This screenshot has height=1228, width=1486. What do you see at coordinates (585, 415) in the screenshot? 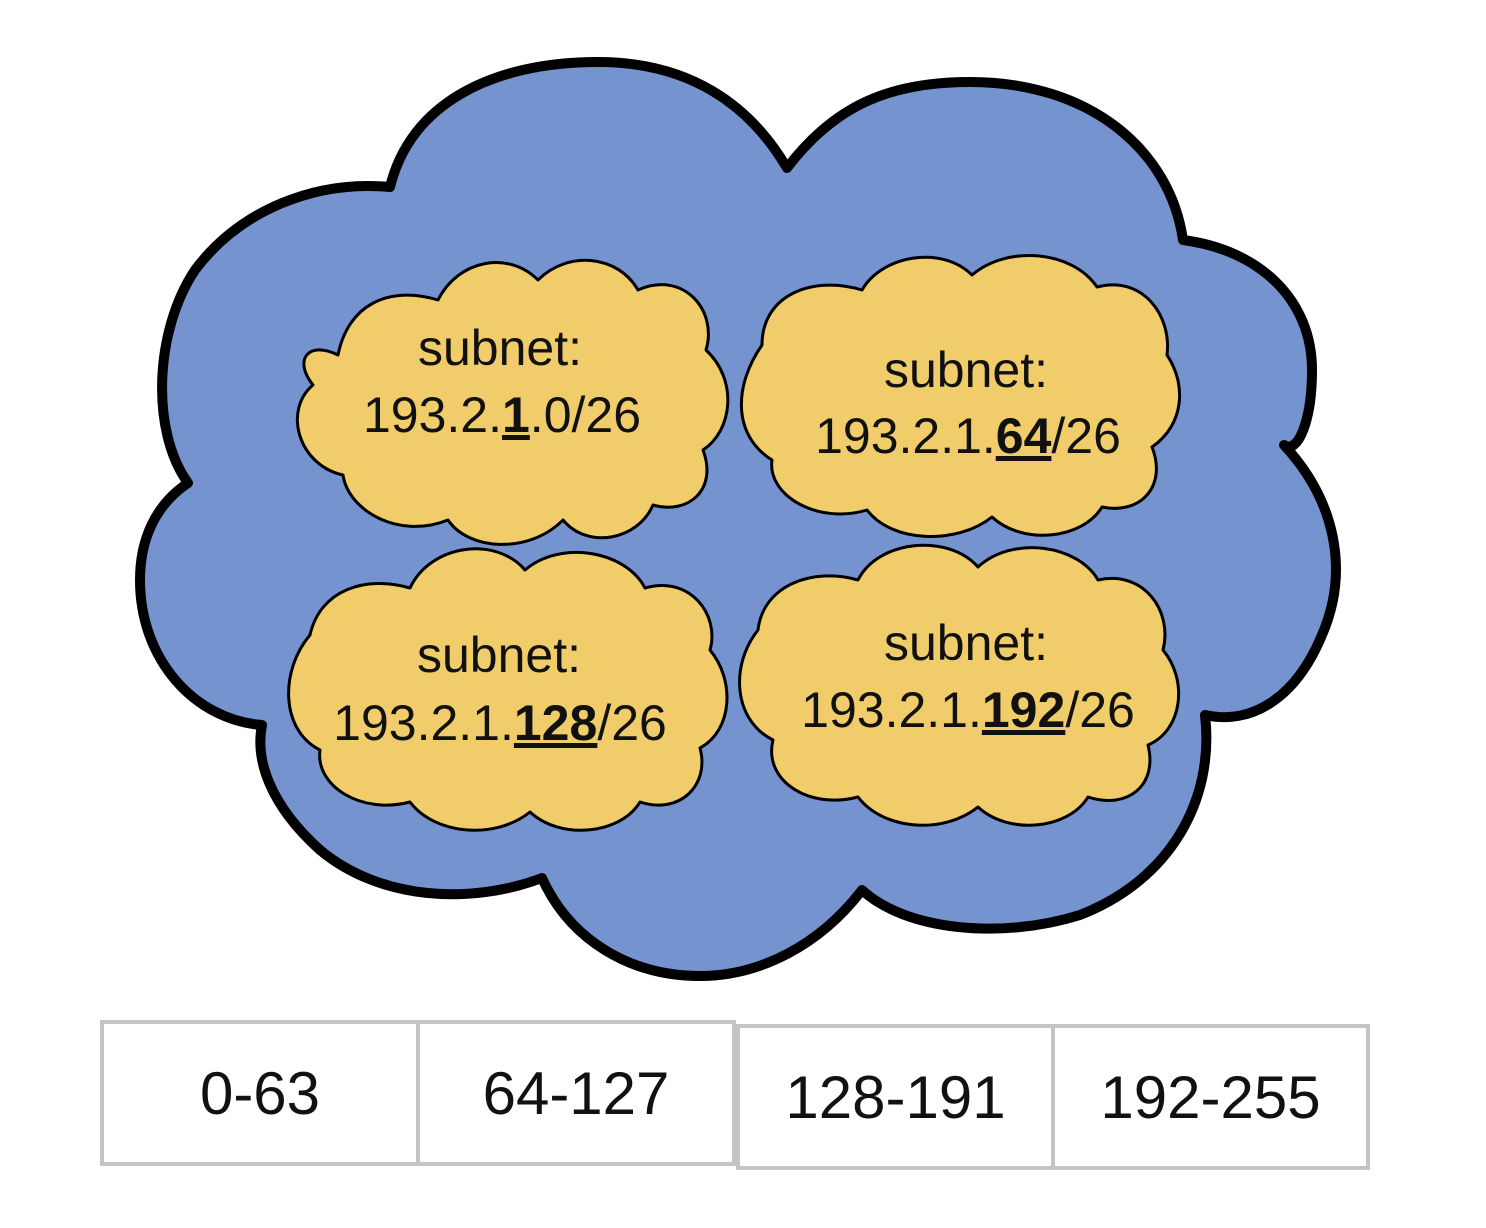
I see `subnet-1-suffix: .0/26` at bounding box center [585, 415].